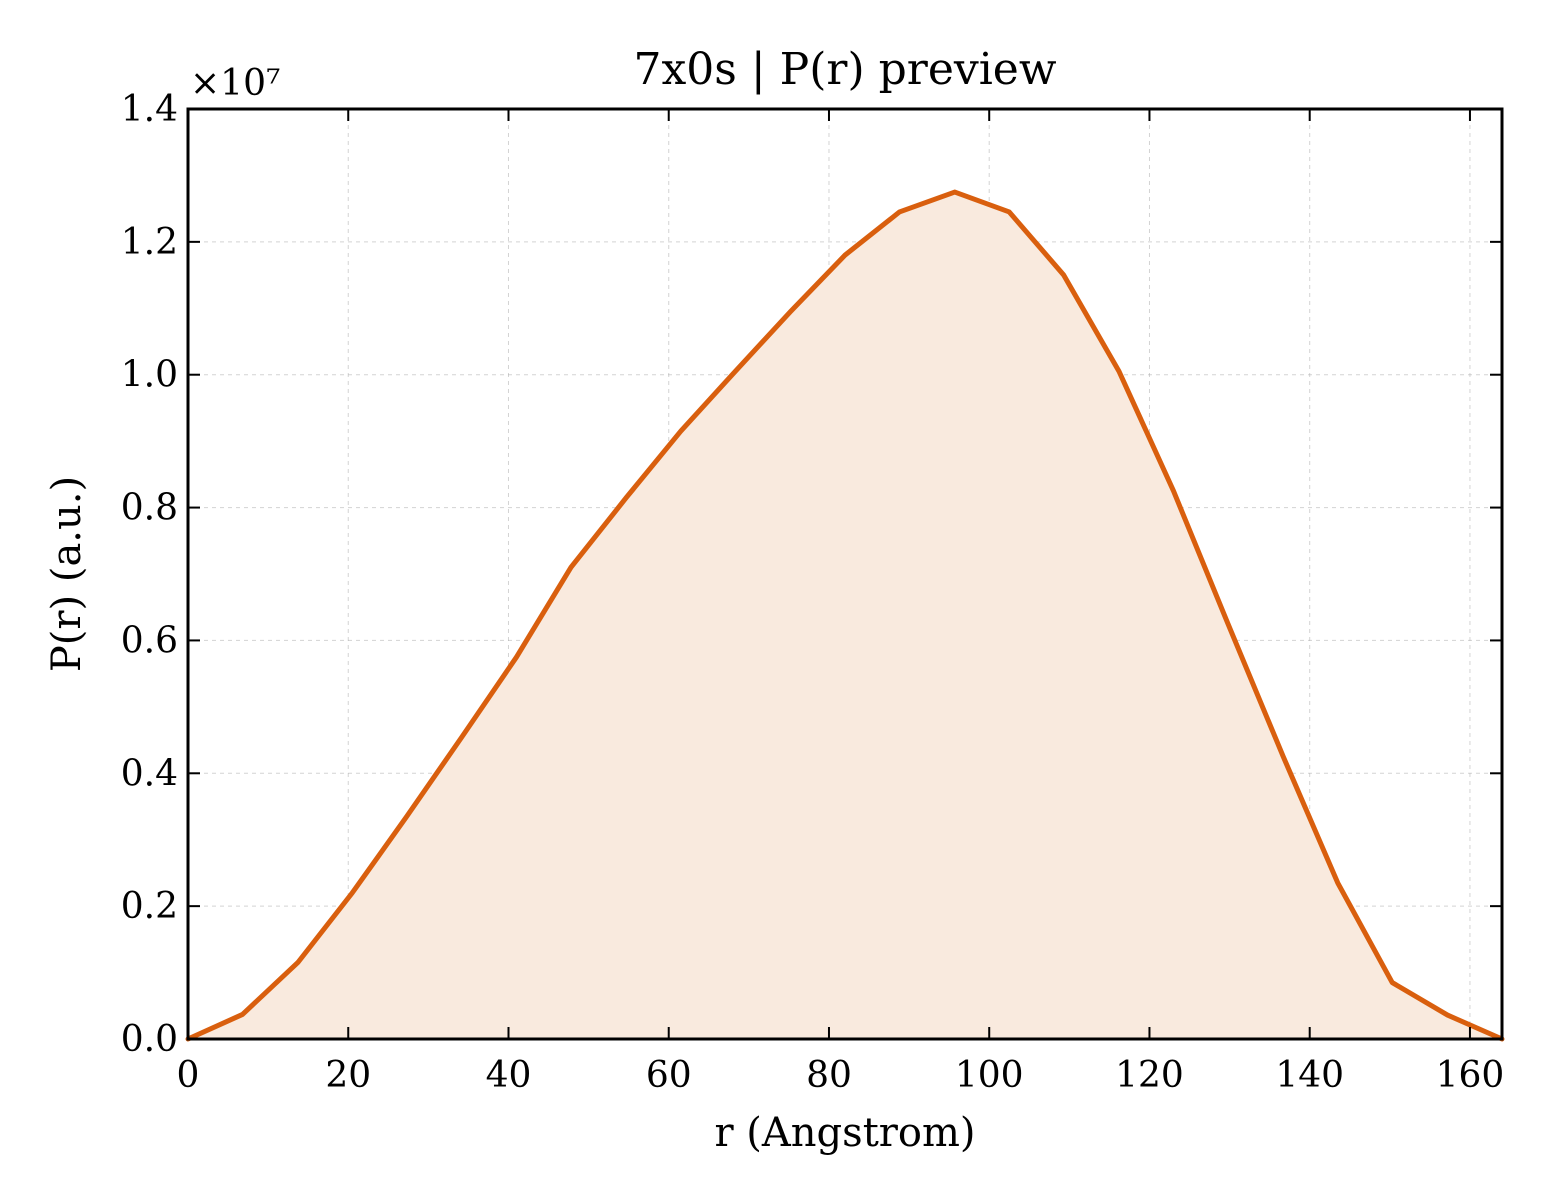 Image resolution: width=1560 pixels, height=1200 pixels. I want to click on y-tick-label: 0.4, so click(149, 773).